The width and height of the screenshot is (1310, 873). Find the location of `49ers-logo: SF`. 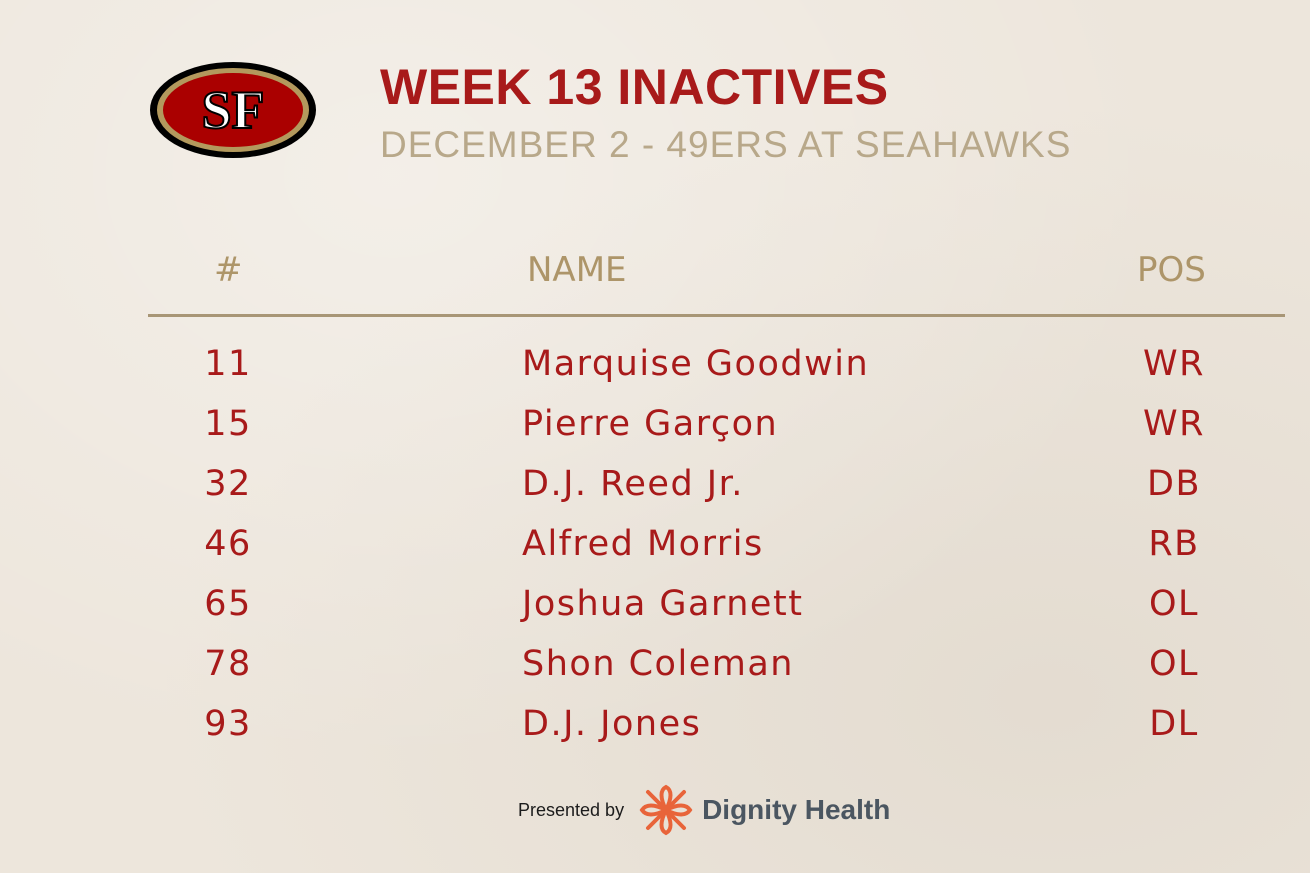

49ers-logo: SF is located at coordinates (233, 110).